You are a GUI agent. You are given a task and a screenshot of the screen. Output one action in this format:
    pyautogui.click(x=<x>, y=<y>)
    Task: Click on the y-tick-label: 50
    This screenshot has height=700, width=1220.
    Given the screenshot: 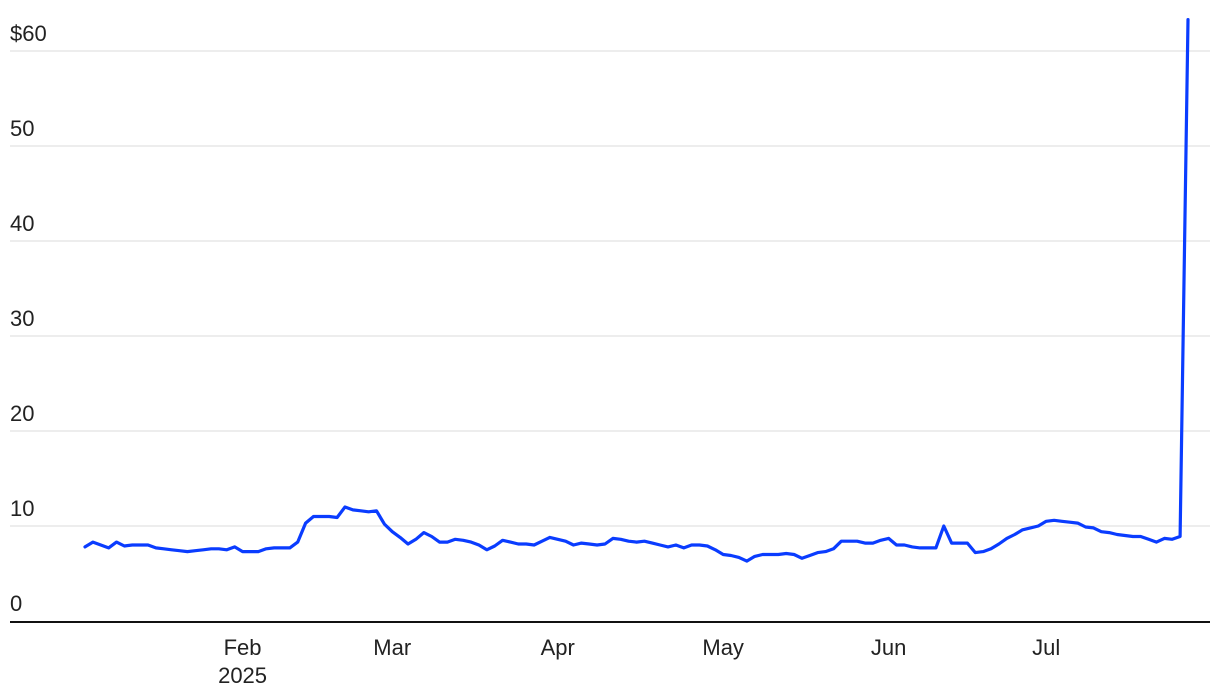 What is the action you would take?
    pyautogui.click(x=22, y=128)
    